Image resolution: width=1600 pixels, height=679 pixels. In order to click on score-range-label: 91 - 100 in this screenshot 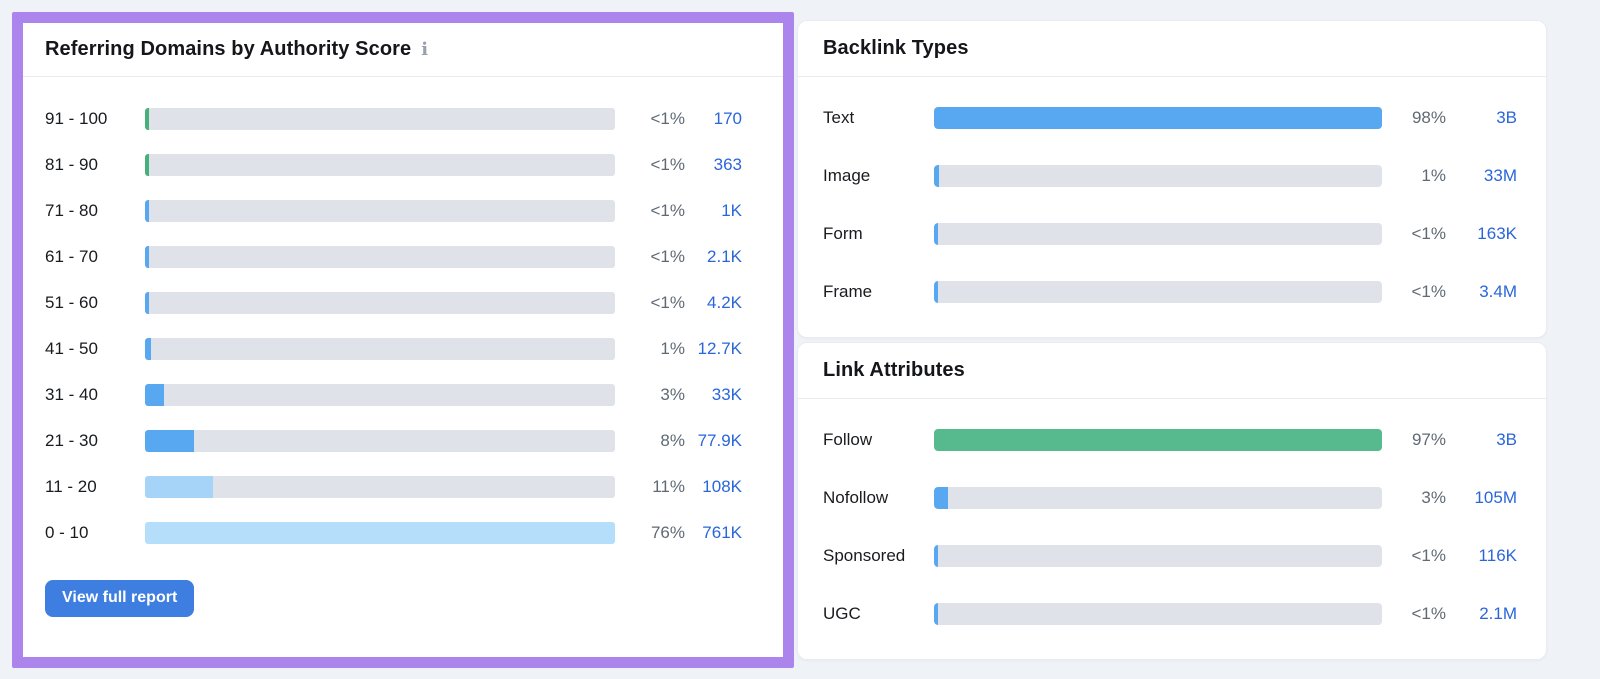, I will do `click(76, 118)`.